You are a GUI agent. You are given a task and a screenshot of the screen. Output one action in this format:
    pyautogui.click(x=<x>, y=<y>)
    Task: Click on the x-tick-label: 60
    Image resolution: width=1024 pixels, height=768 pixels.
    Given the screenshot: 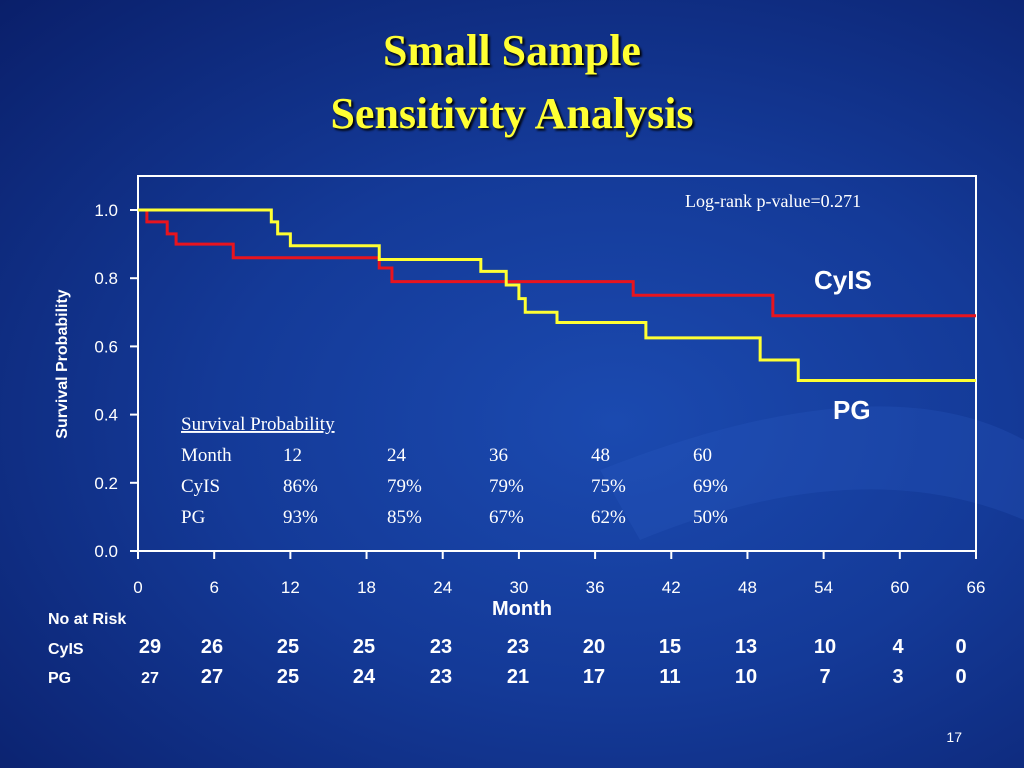 What is the action you would take?
    pyautogui.click(x=899, y=587)
    